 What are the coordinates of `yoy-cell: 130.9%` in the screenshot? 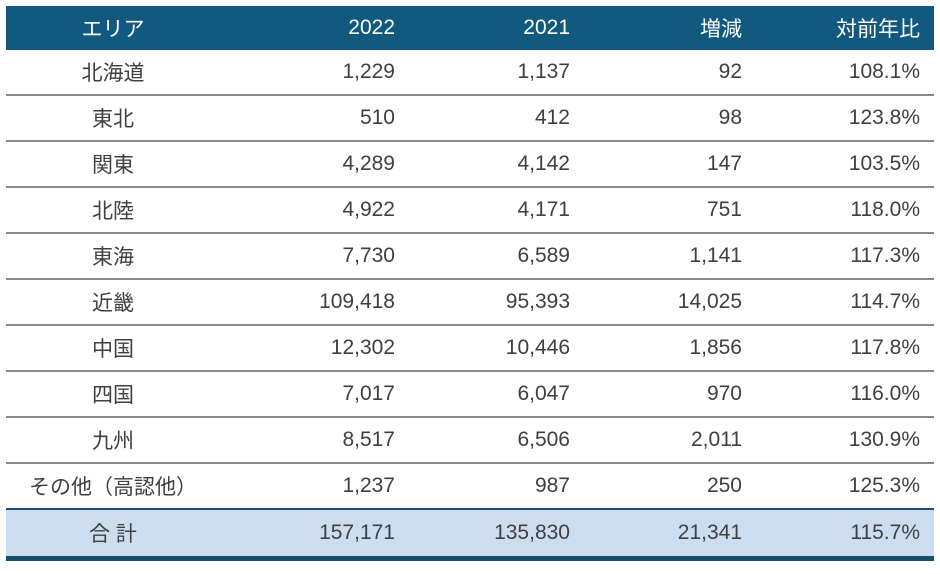 It's located at (850, 440).